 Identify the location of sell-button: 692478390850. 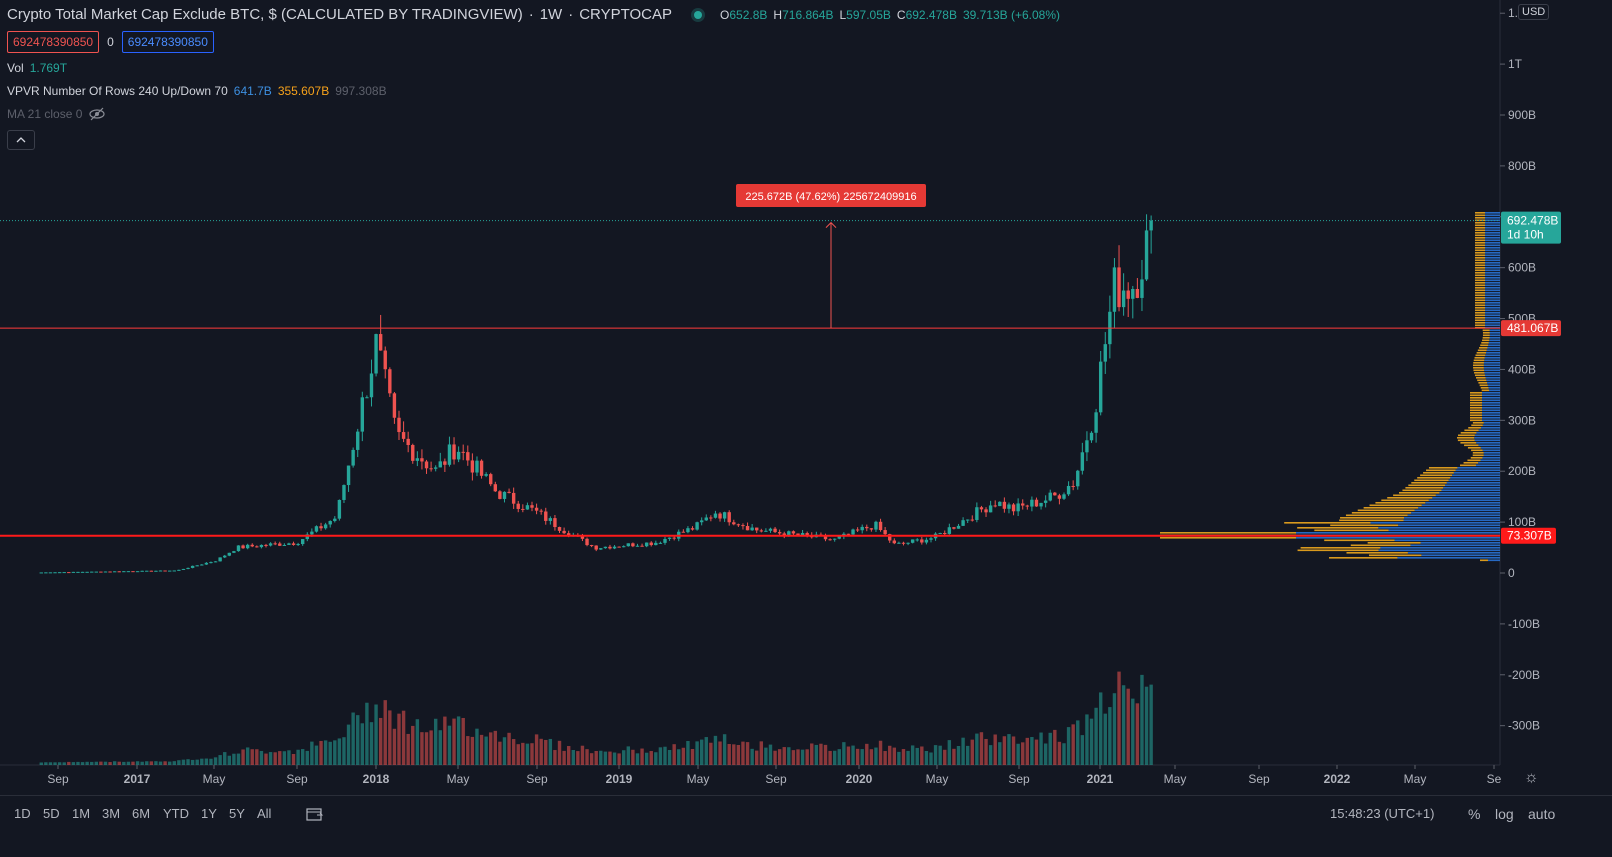
(53, 42).